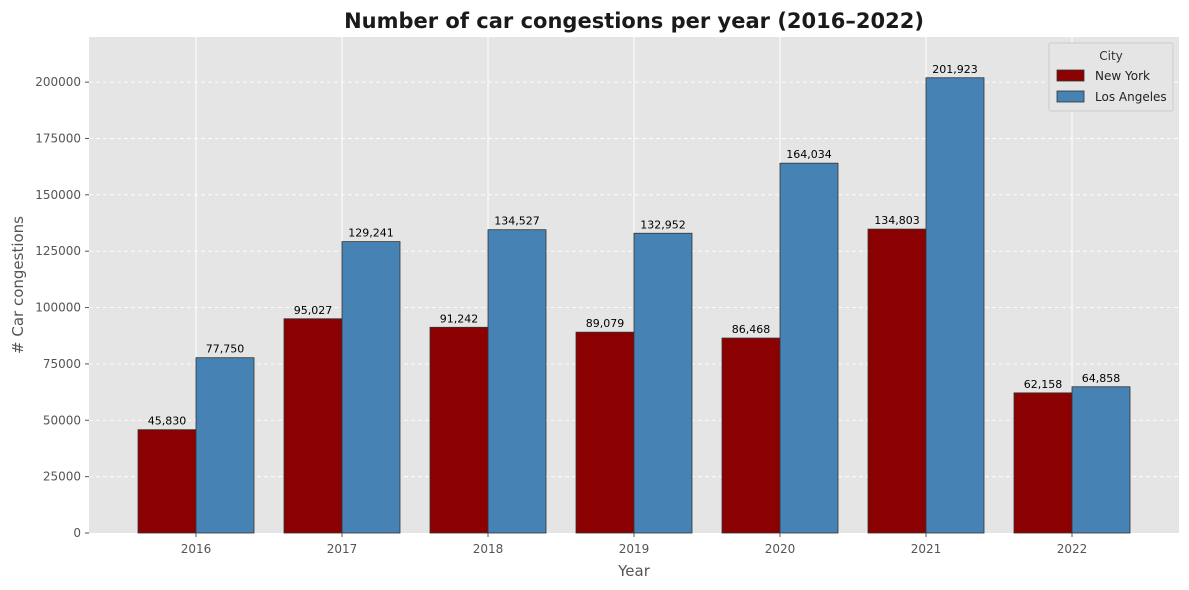 The image size is (1189, 590). Describe the element at coordinates (955, 305) in the screenshot. I see `bar-los-angeles-2021` at that location.